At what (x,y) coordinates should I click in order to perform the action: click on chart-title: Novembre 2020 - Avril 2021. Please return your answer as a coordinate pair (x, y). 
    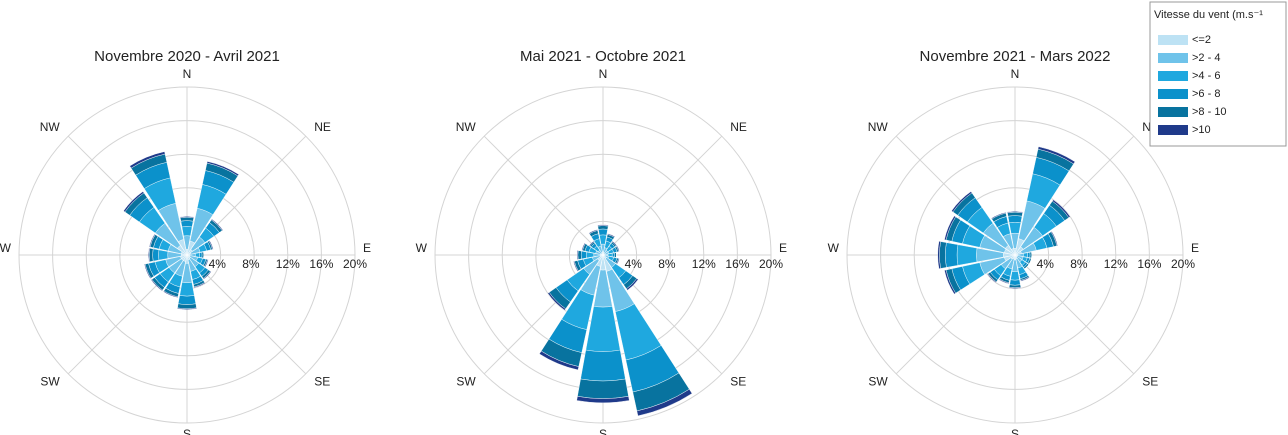
    Looking at the image, I should click on (187, 56).